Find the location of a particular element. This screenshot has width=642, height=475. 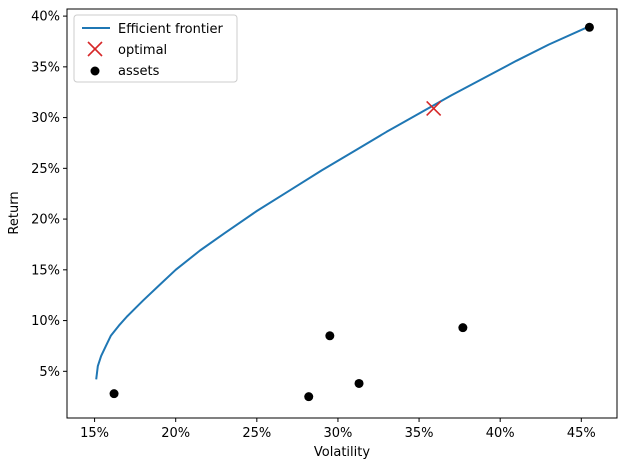

legend-label: assets is located at coordinates (139, 71).